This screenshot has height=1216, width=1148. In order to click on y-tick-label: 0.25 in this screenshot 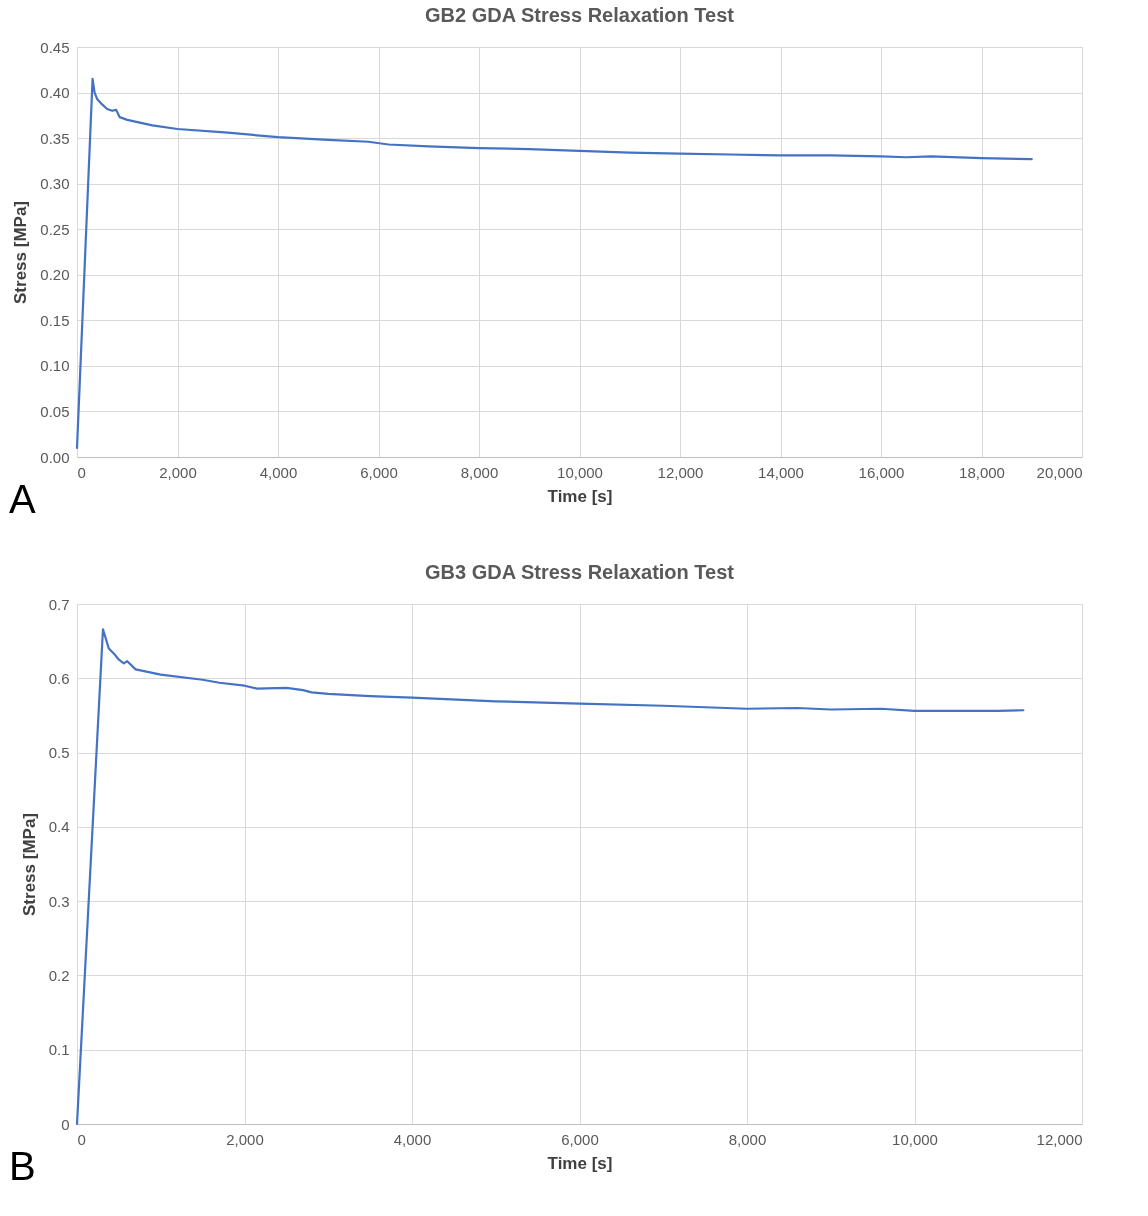, I will do `click(55, 229)`.